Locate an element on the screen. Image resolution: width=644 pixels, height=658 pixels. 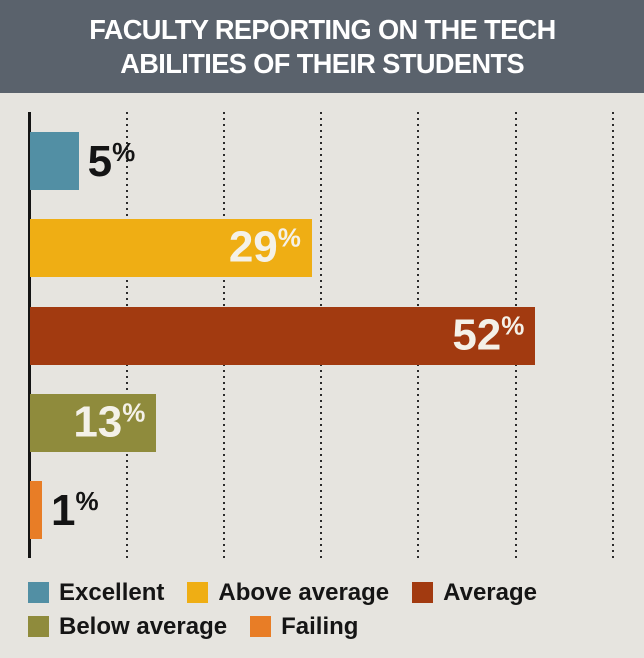
bar-row-excellent: 5% is located at coordinates (322, 161).